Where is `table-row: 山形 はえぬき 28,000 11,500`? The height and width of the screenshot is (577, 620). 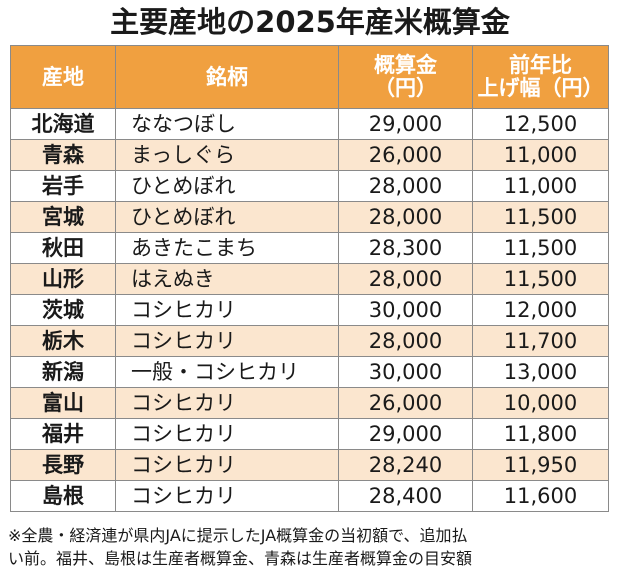 table-row: 山形 はえぬき 28,000 11,500 is located at coordinates (309, 279).